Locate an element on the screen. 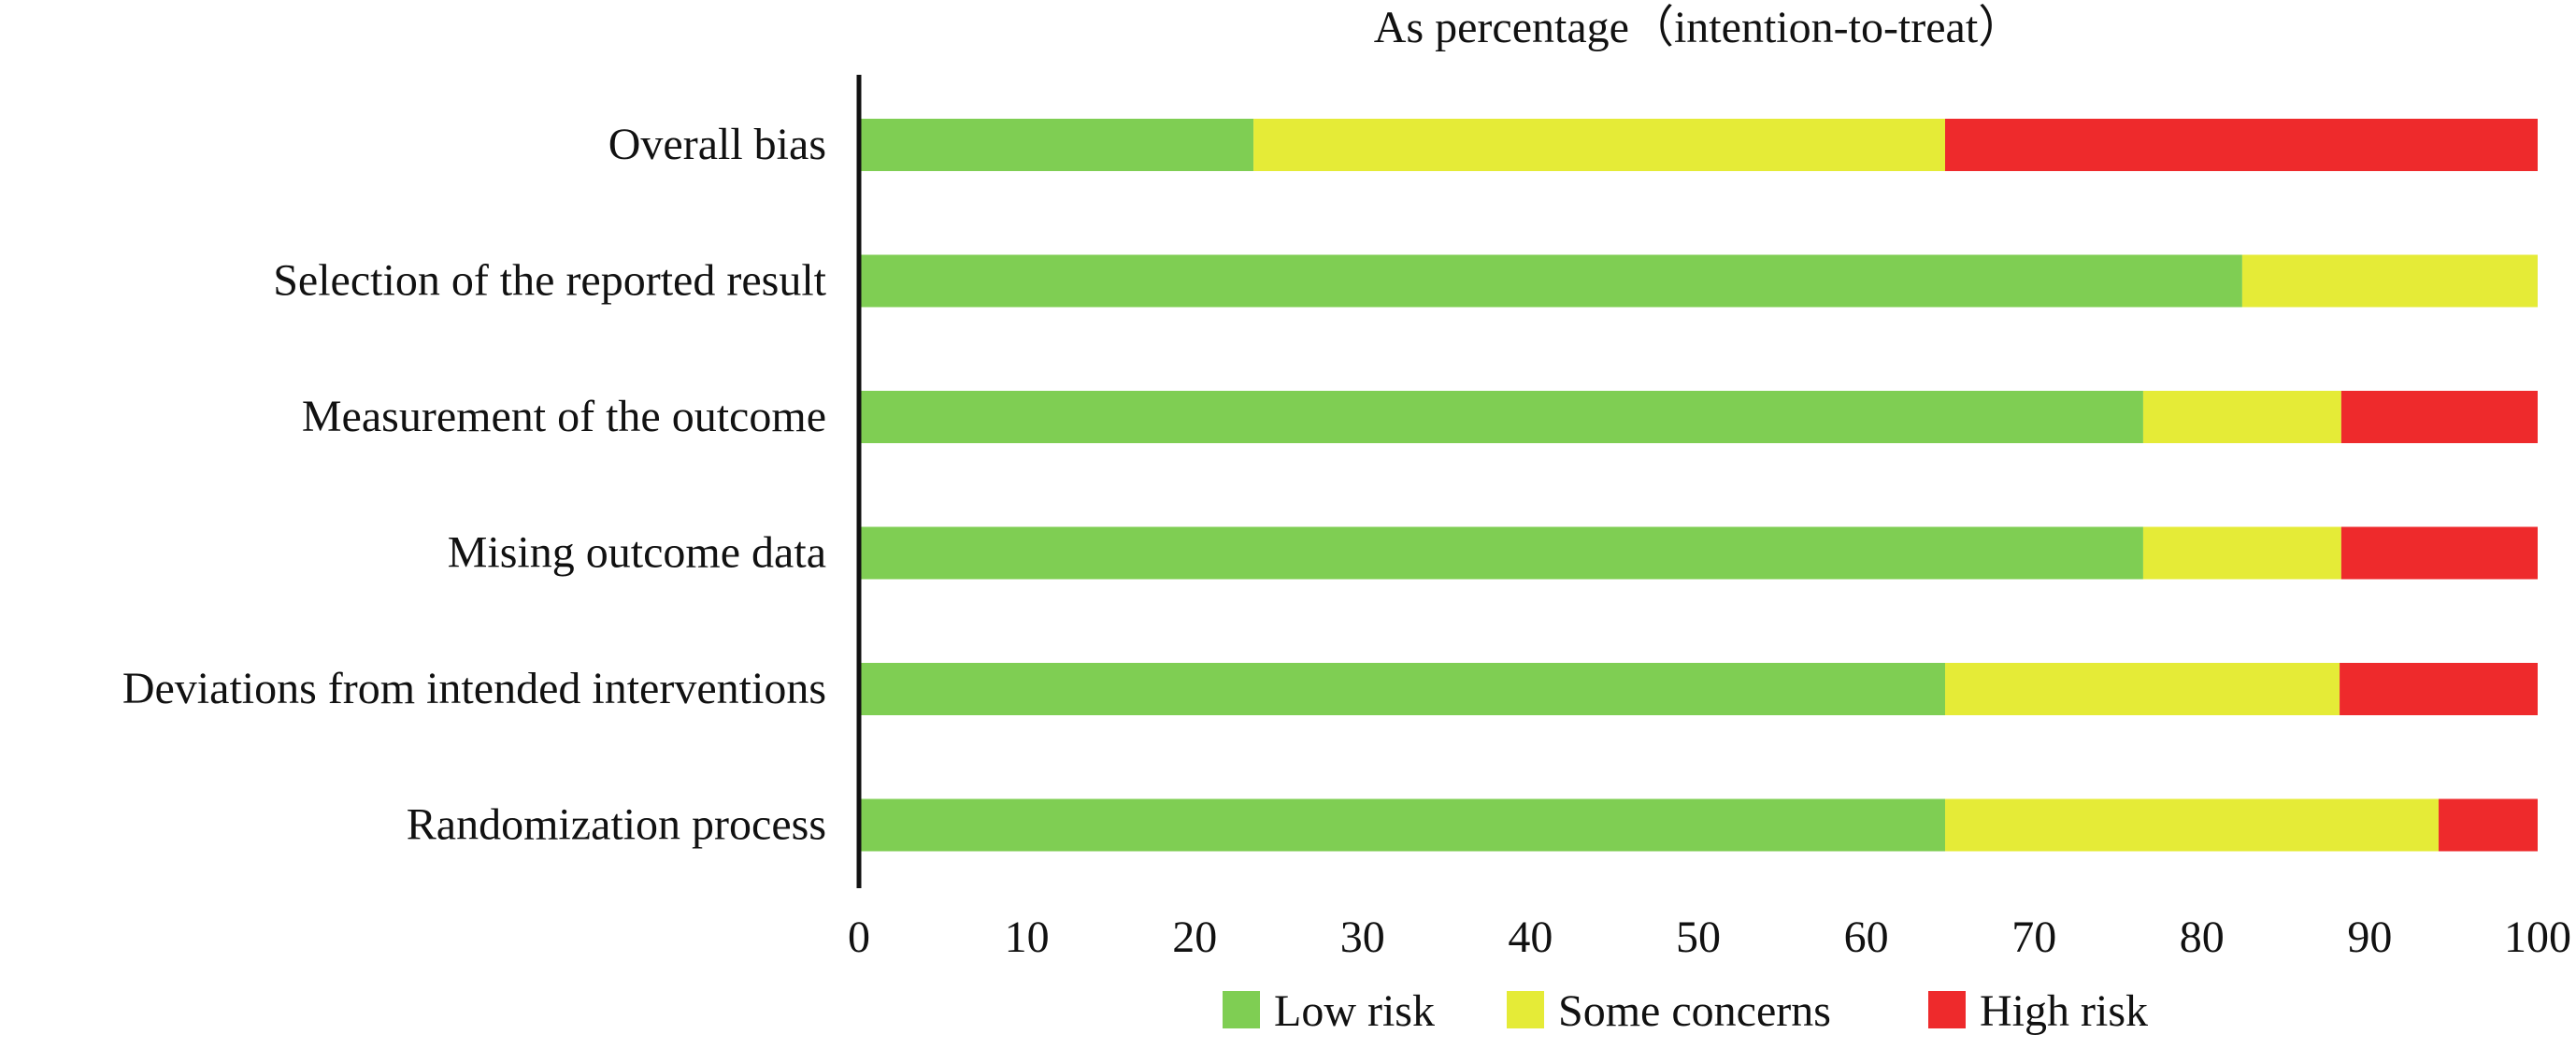 The width and height of the screenshot is (2576, 1049). x-tick-label-5: 50 is located at coordinates (1698, 937).